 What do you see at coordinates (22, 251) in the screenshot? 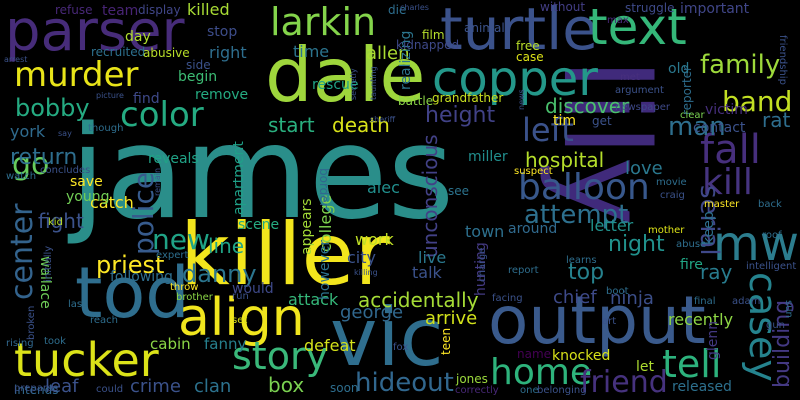
I see `word-center: center` at bounding box center [22, 251].